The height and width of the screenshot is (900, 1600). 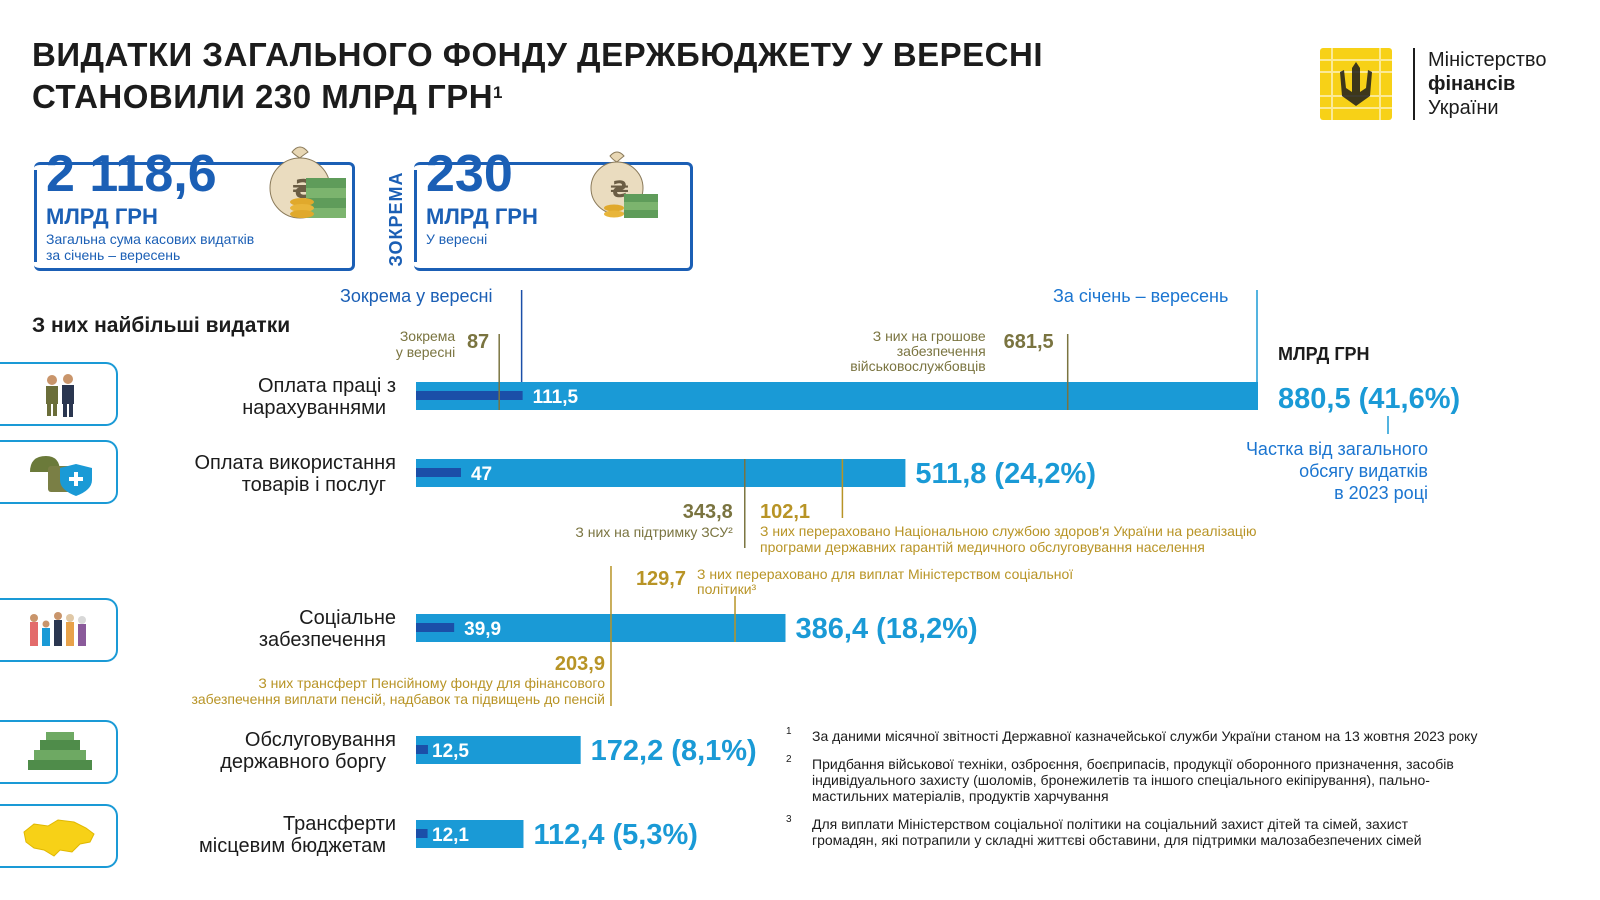 I want to click on total-value: 2 118,6, so click(x=131, y=174).